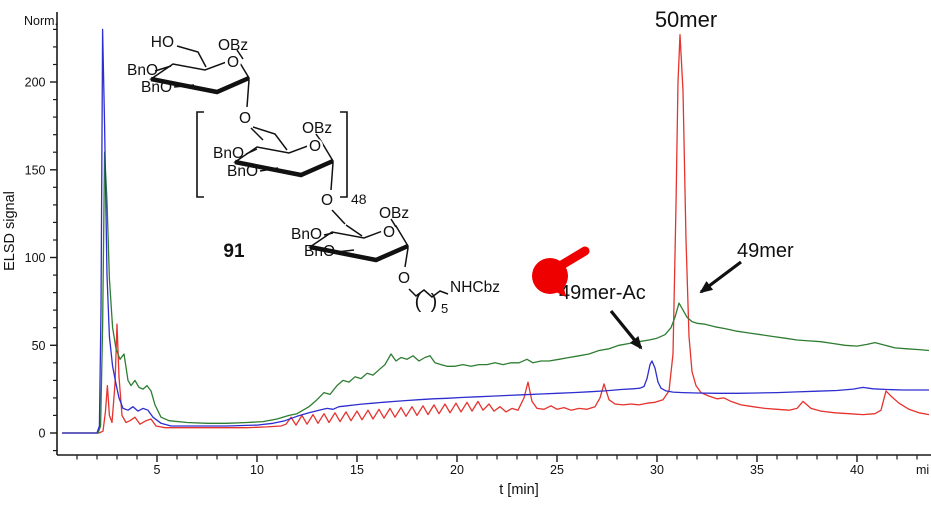 Image resolution: width=931 pixels, height=506 pixels. I want to click on label-50mer: 50mer, so click(686, 19).